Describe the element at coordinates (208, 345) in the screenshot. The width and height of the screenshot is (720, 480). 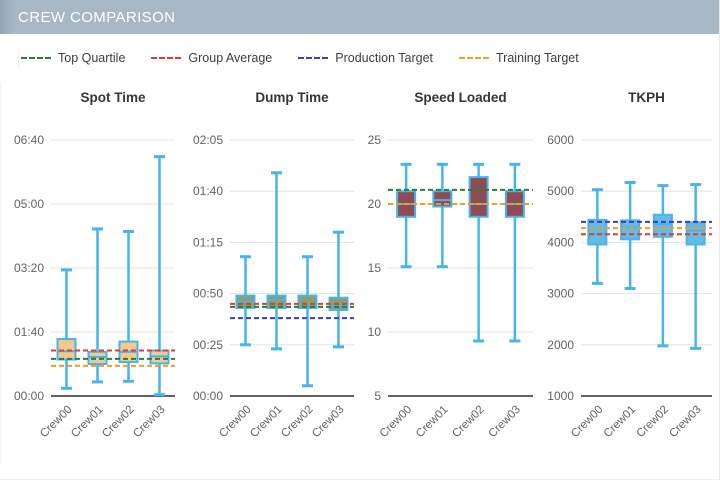
I see `y-axis-tick-label: 00:25` at that location.